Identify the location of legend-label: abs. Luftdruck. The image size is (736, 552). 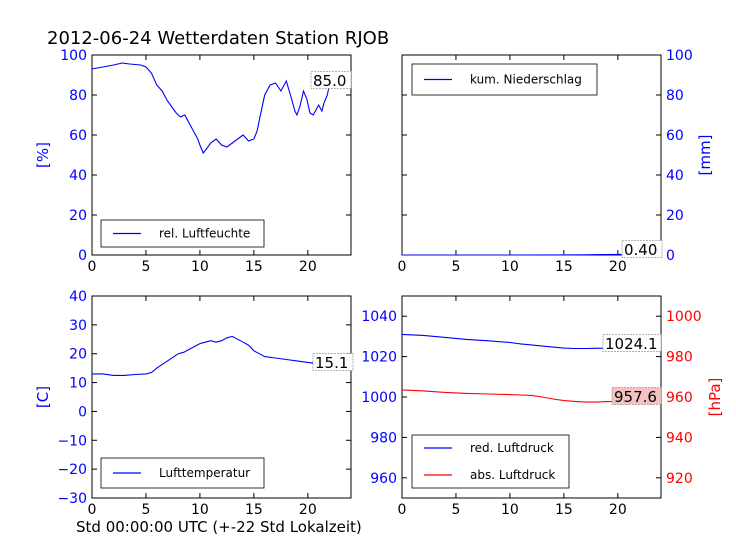
(512, 475).